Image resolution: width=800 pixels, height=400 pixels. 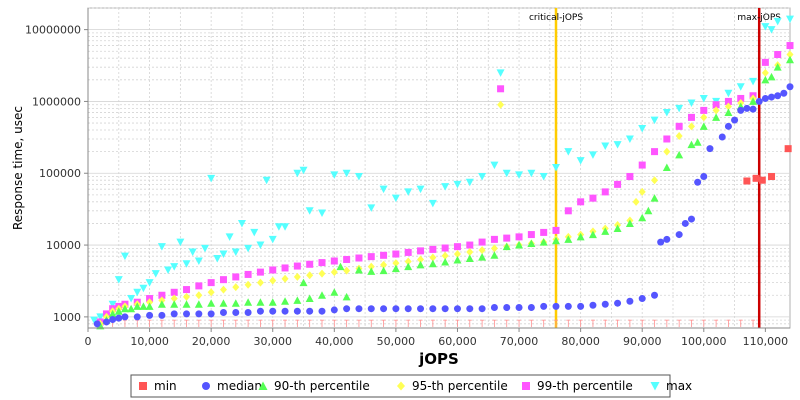 What do you see at coordinates (211, 341) in the screenshot?
I see `x-tick-label: 20,000` at bounding box center [211, 341].